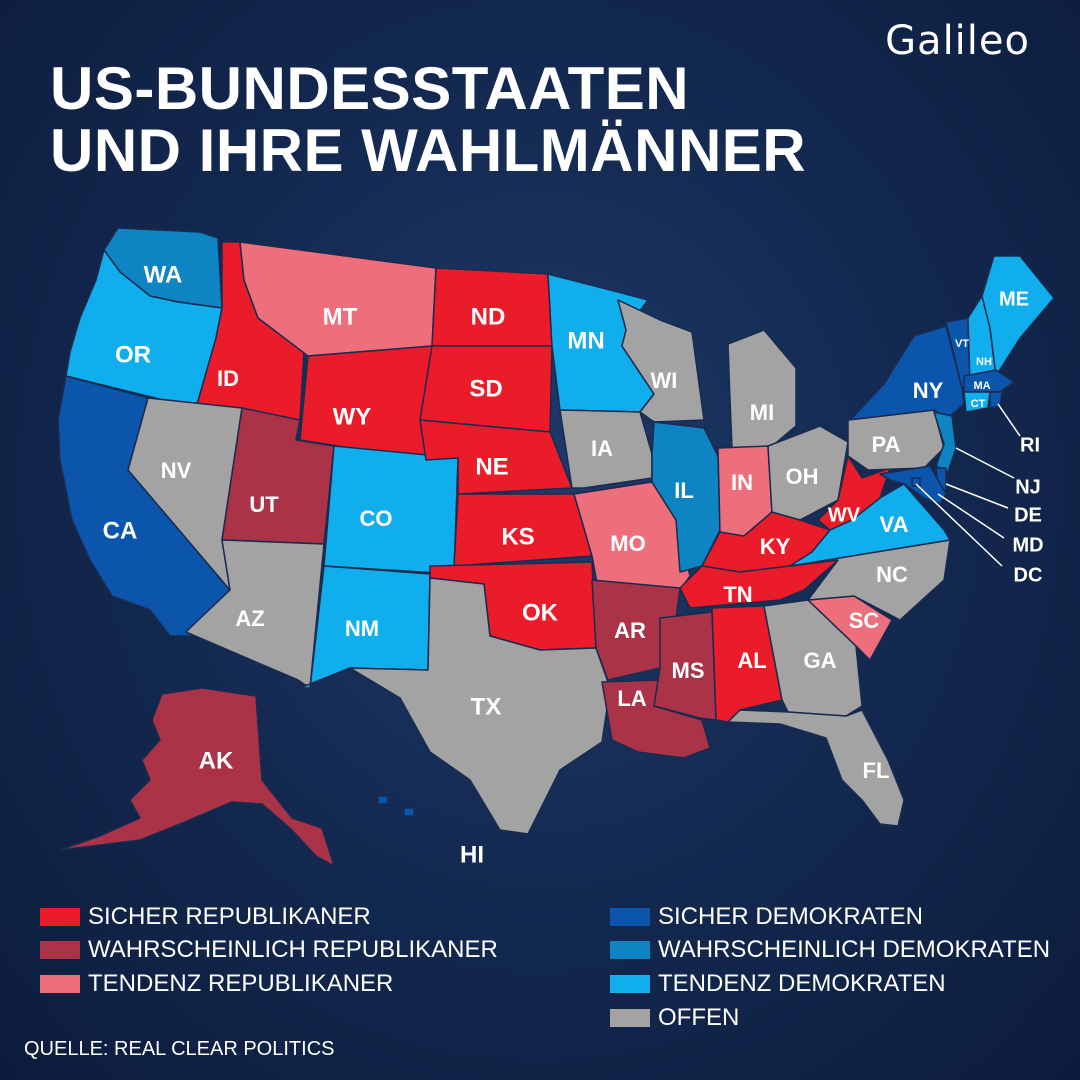 The height and width of the screenshot is (1080, 1080). I want to click on state-label-ga: GA, so click(820, 660).